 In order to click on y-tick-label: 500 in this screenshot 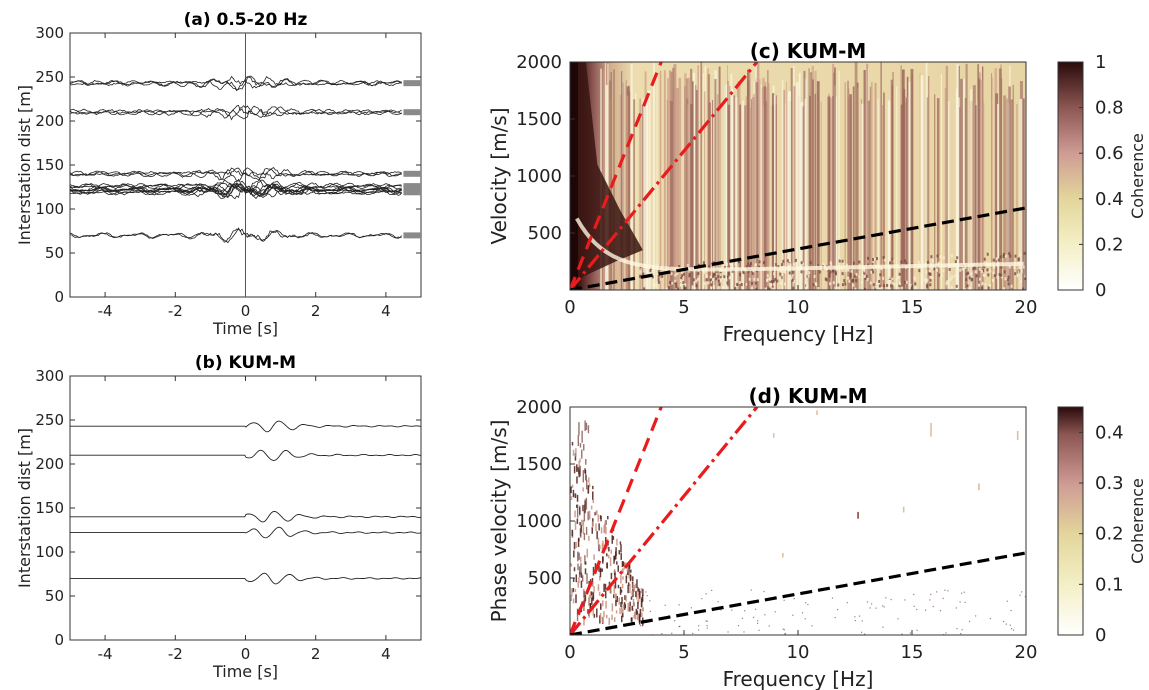, I will do `click(545, 578)`.